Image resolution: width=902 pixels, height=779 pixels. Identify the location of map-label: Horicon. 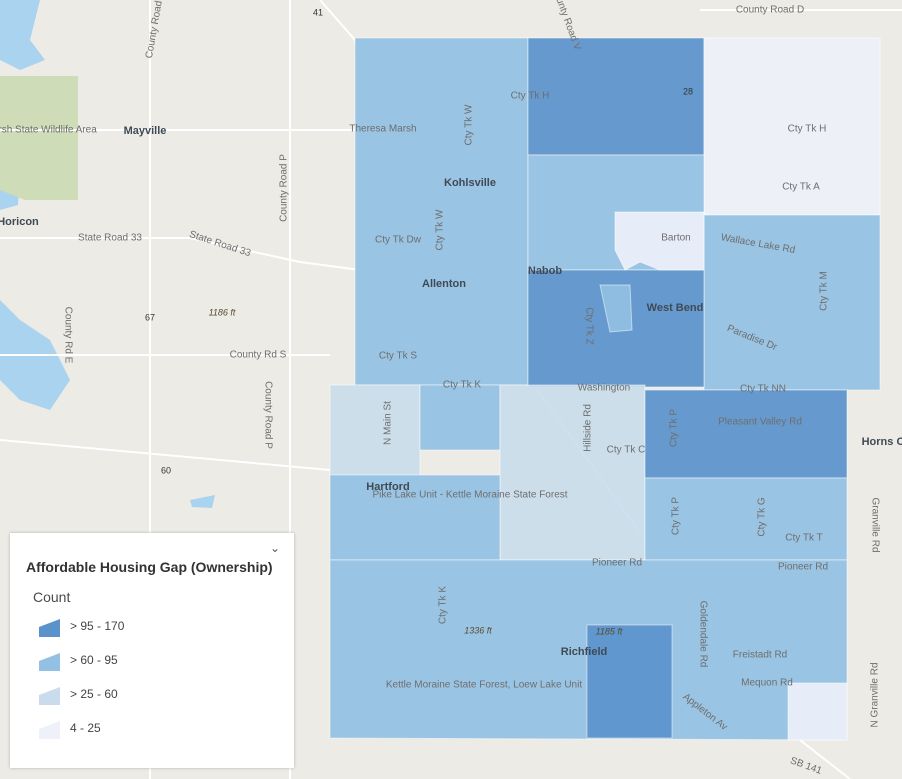
(19, 222).